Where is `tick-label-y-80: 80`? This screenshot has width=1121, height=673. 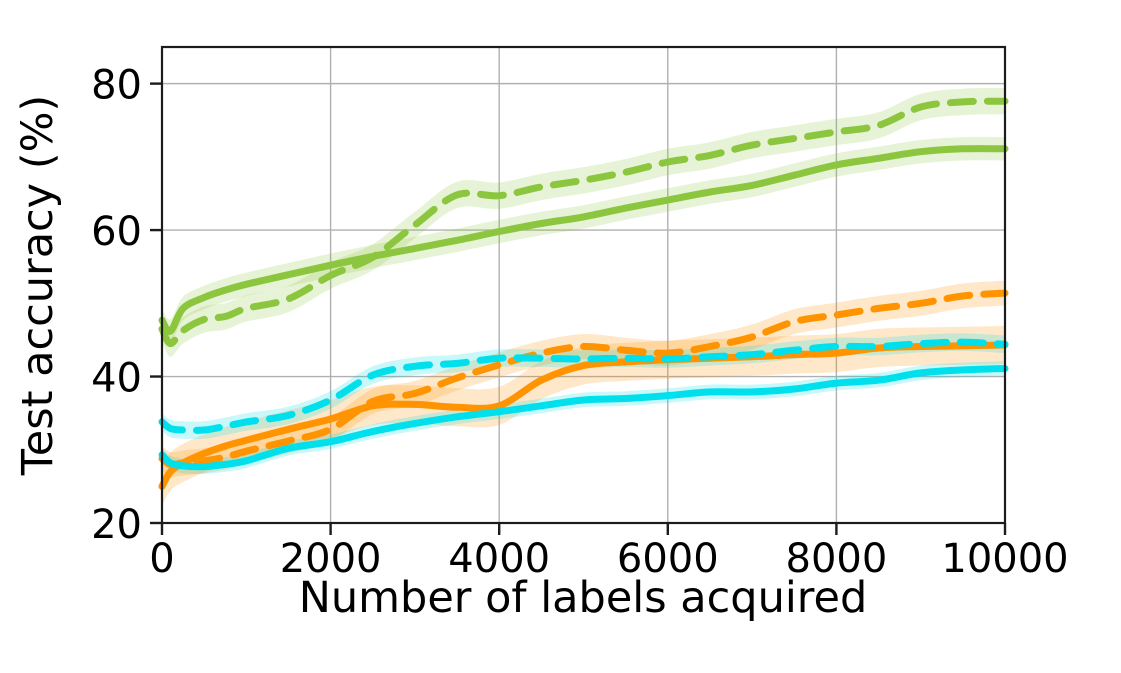
tick-label-y-80: 80 is located at coordinates (116, 86).